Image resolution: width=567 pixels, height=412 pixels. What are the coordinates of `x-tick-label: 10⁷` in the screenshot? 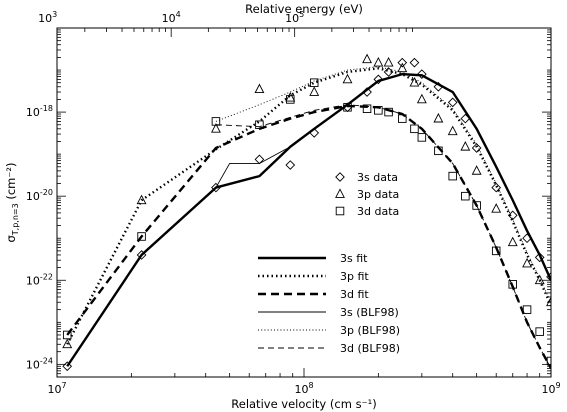 It's located at (56, 388).